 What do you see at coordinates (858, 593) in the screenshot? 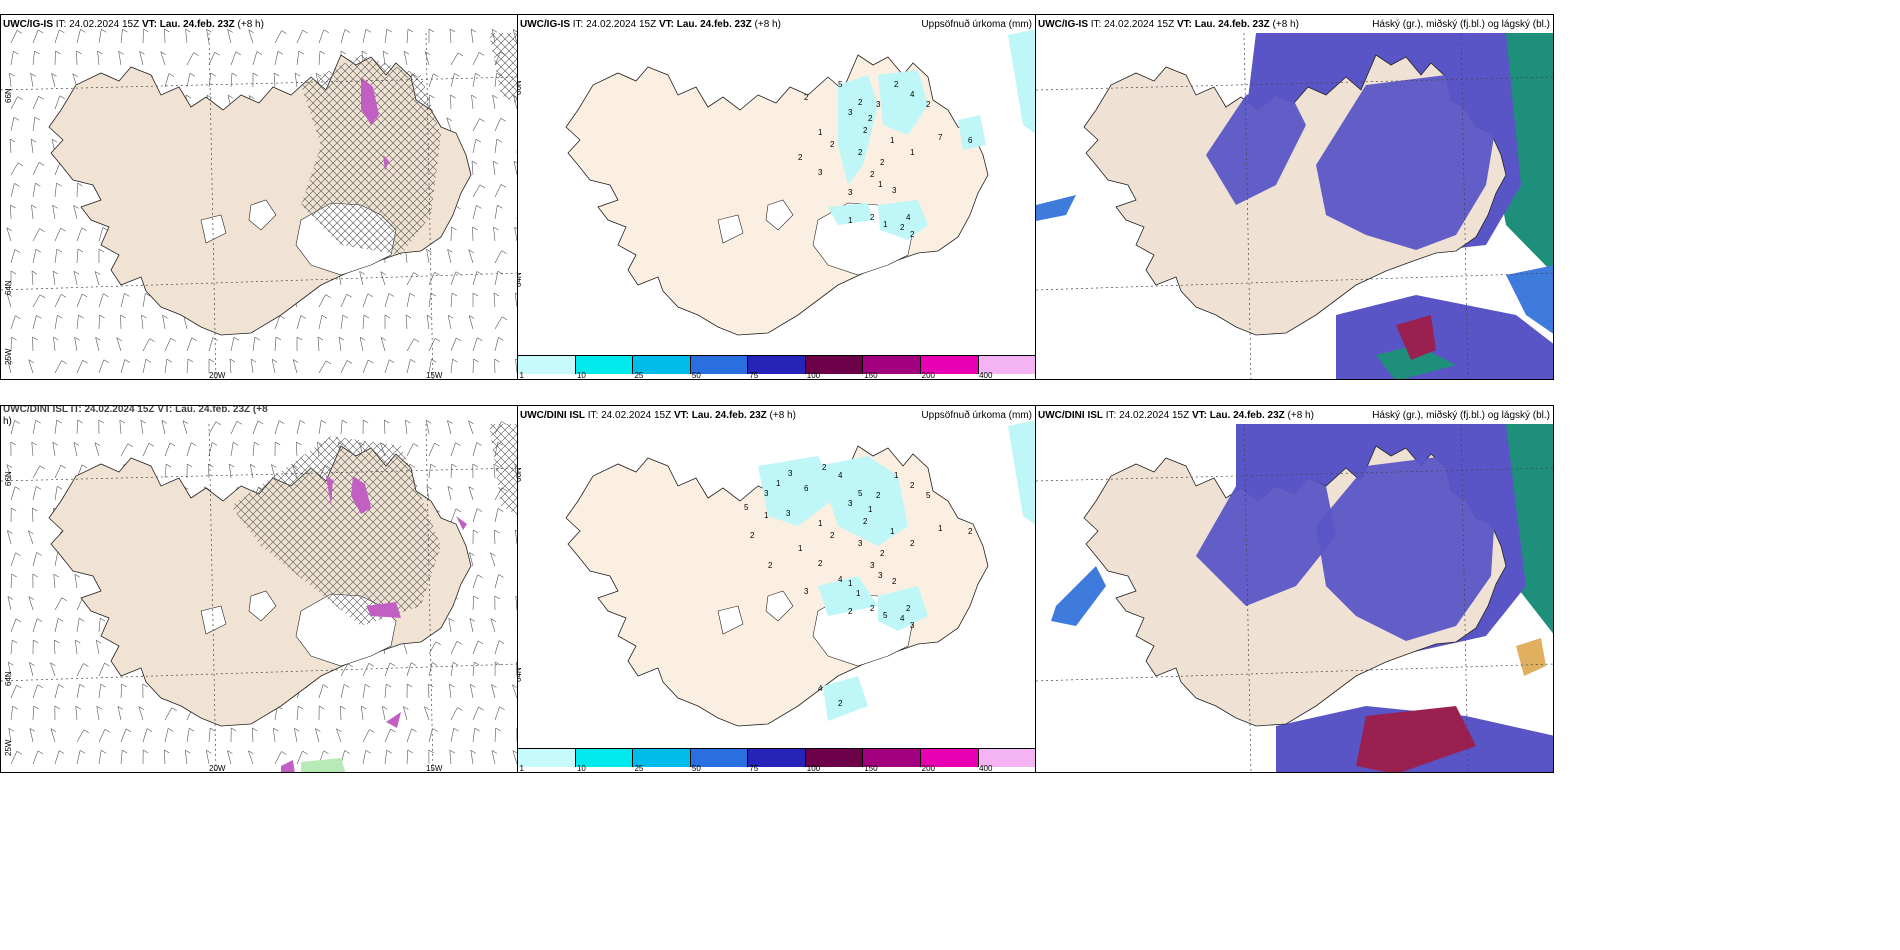
I see `precip-value-label: 1` at bounding box center [858, 593].